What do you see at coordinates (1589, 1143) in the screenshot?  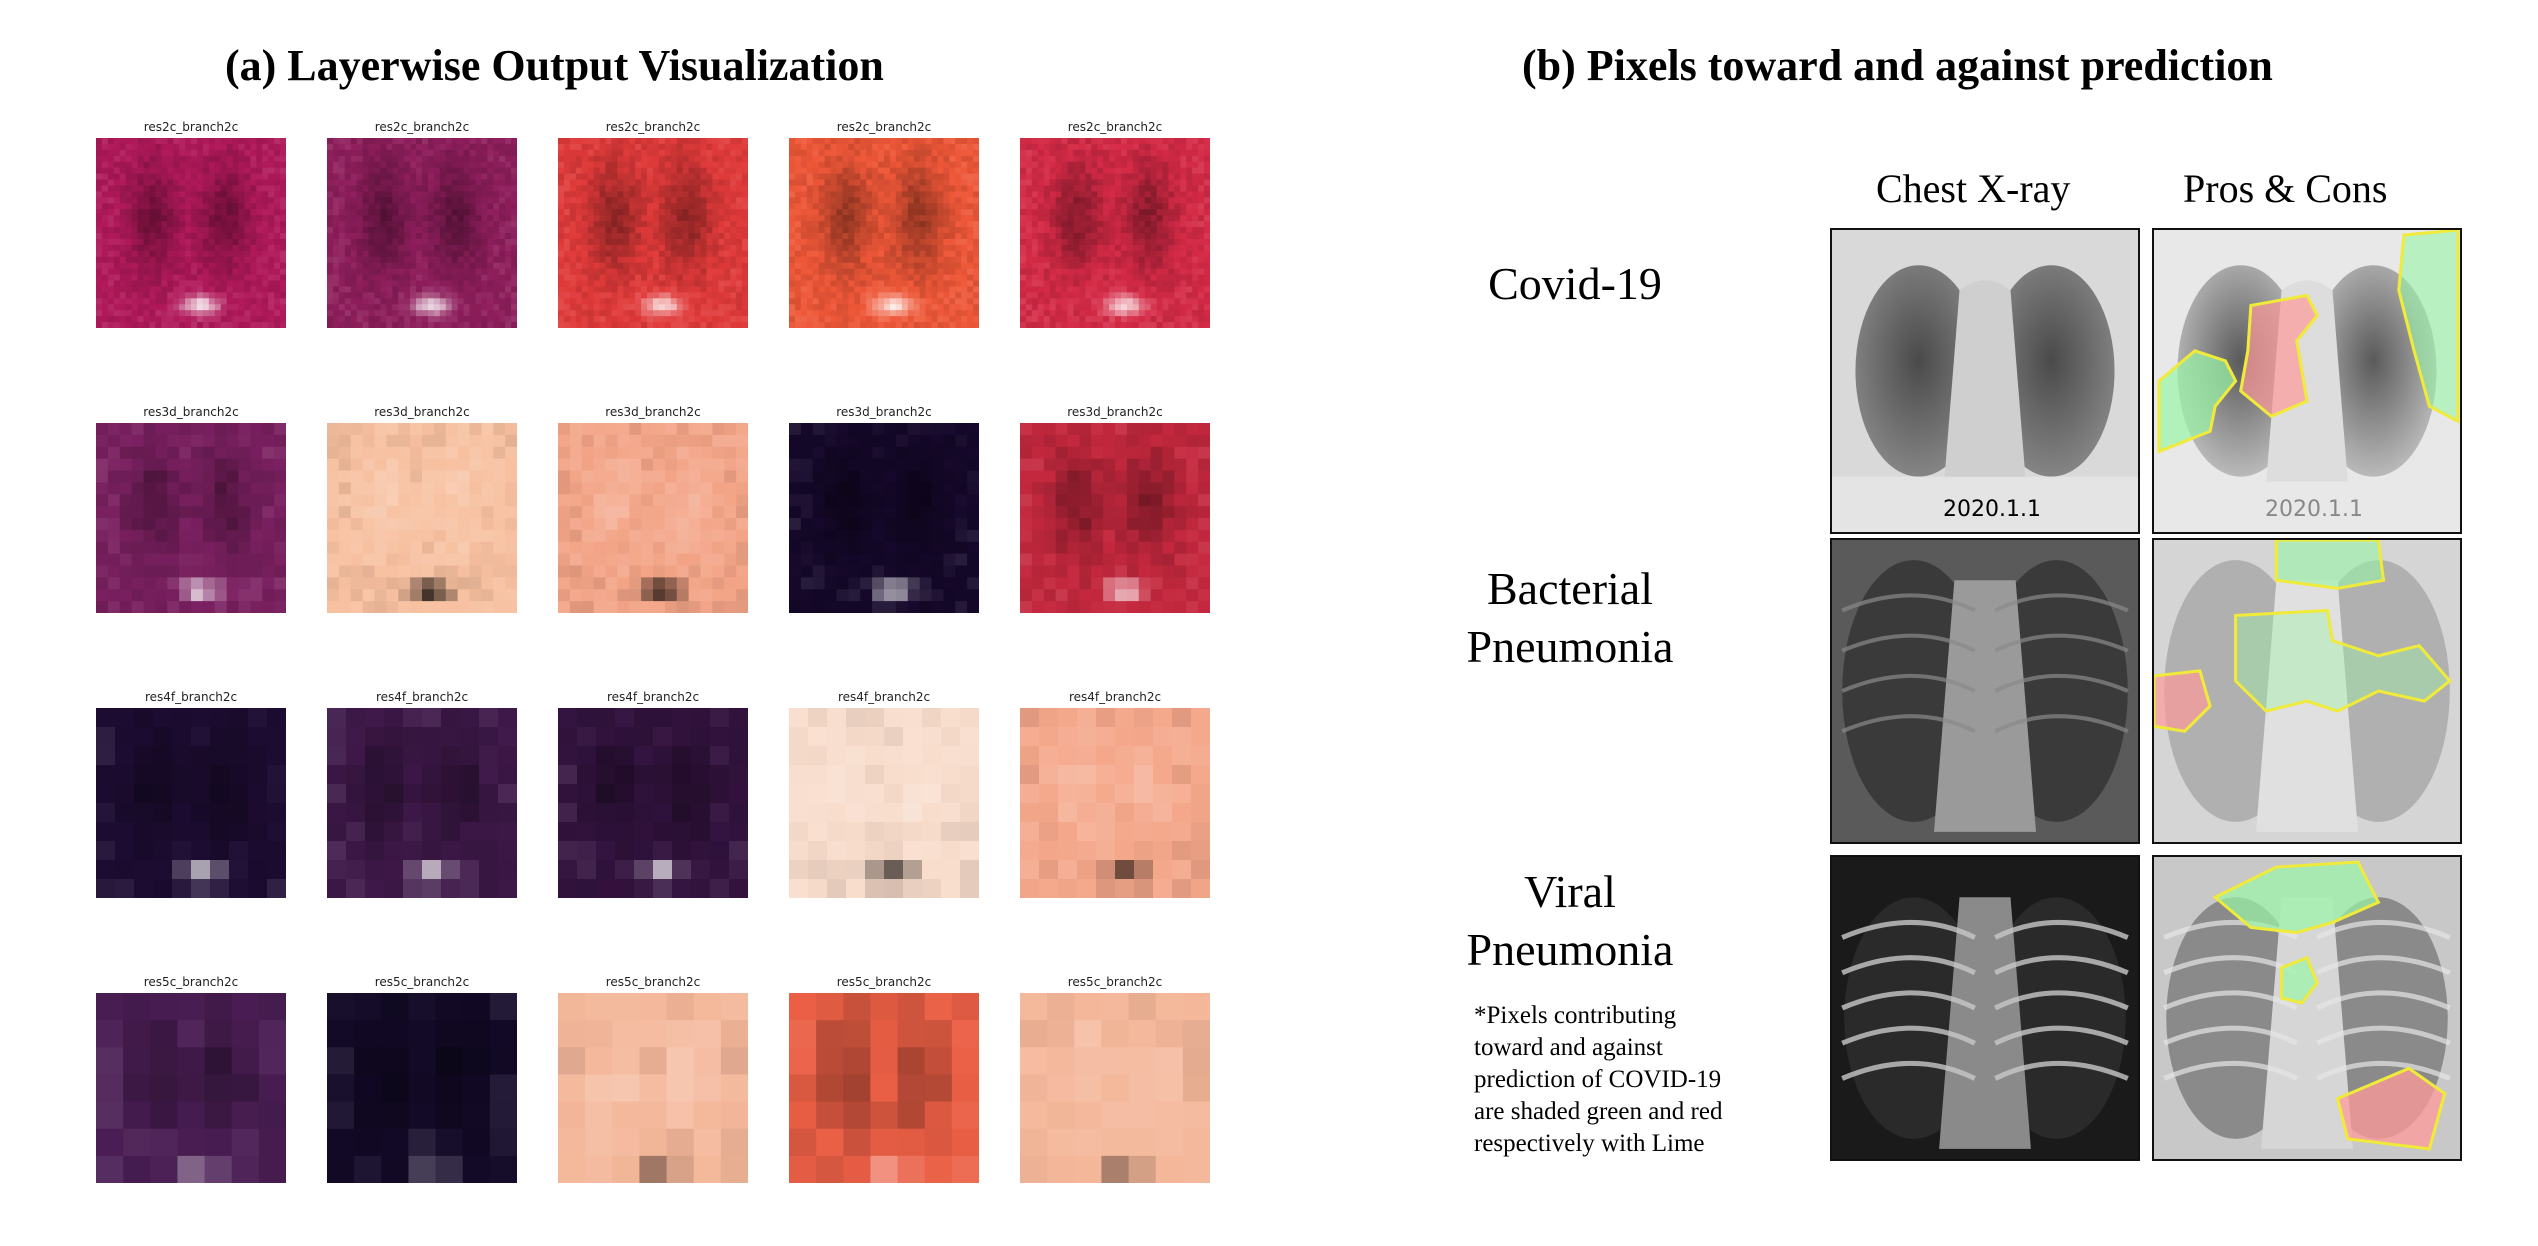 I see `note-line: respectively with Lime` at bounding box center [1589, 1143].